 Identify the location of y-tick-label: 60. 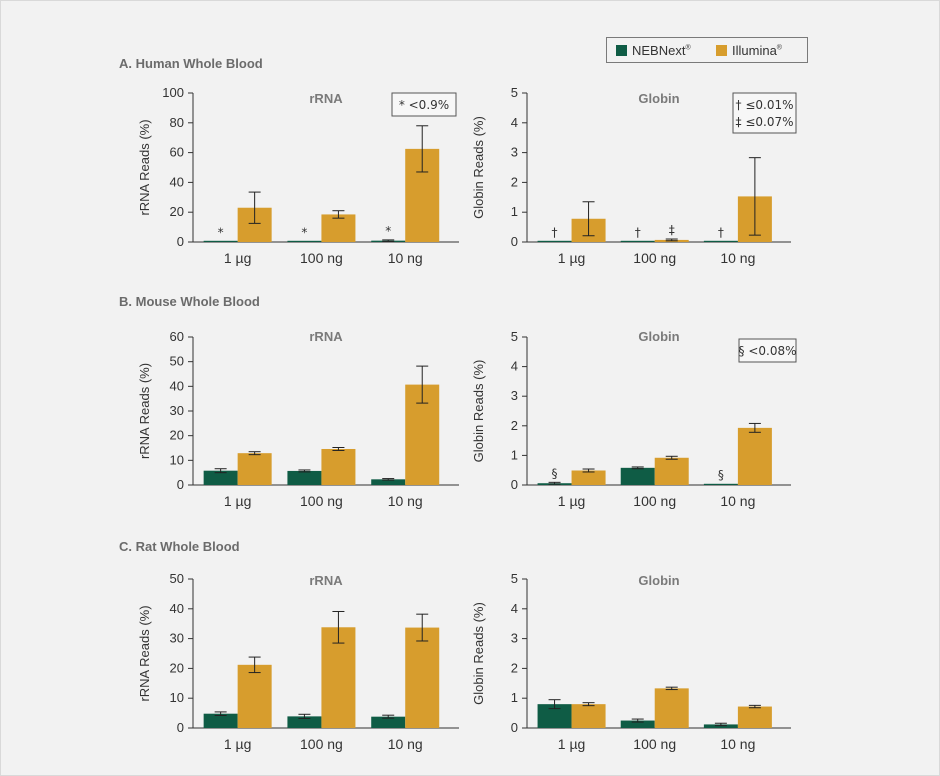
(177, 152).